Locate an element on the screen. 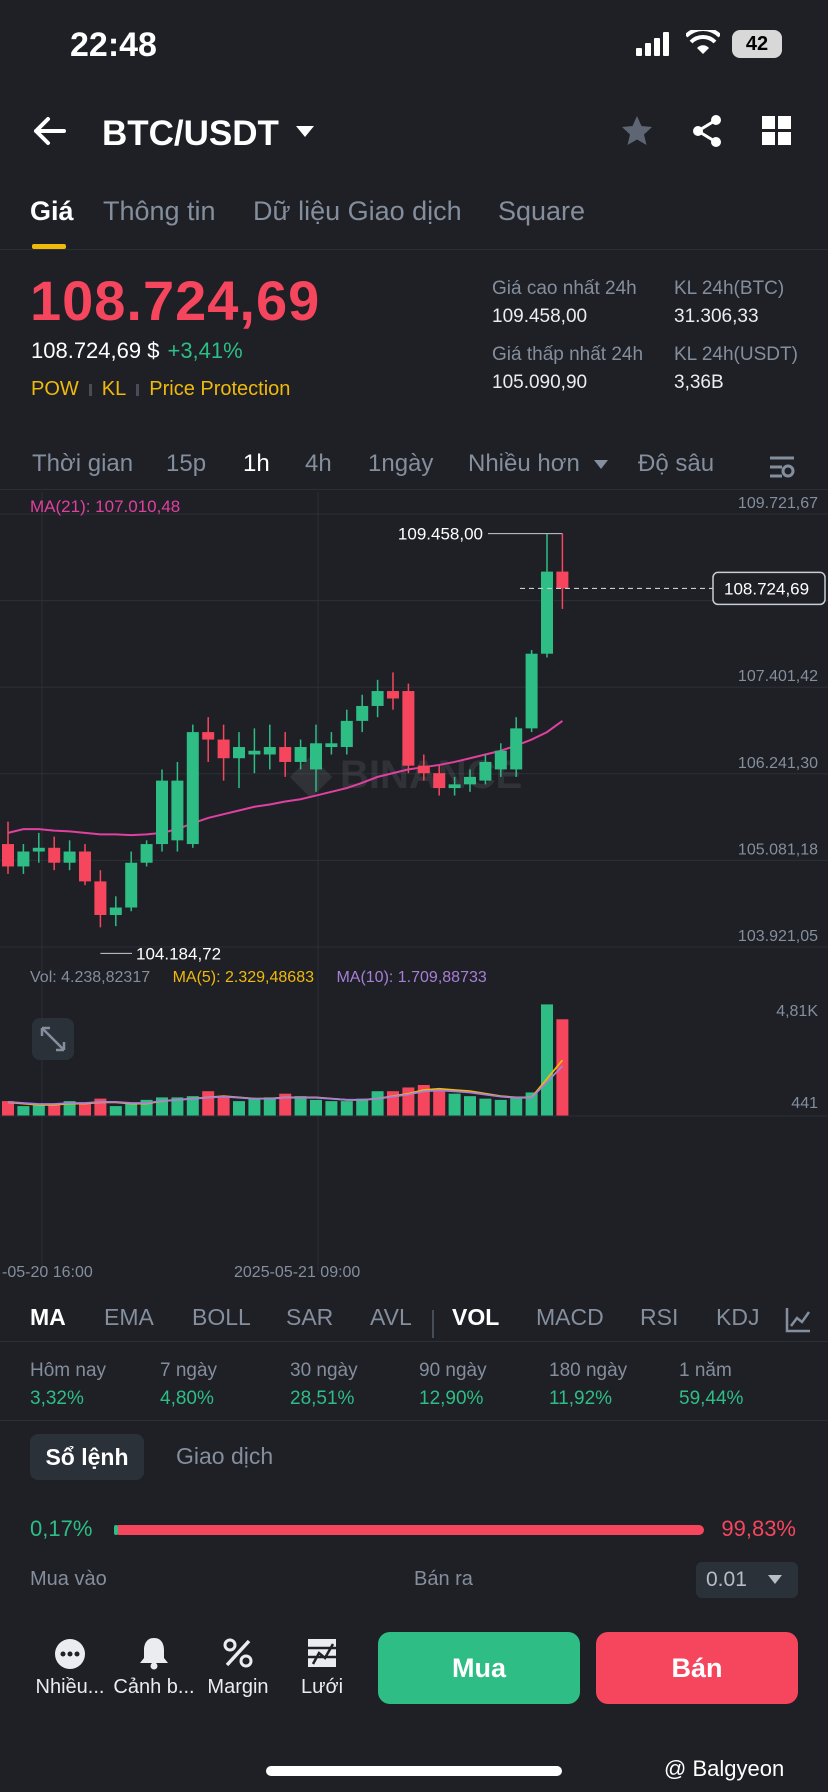 This screenshot has width=828, height=1792. low-marker: 104.184,72 is located at coordinates (178, 953).